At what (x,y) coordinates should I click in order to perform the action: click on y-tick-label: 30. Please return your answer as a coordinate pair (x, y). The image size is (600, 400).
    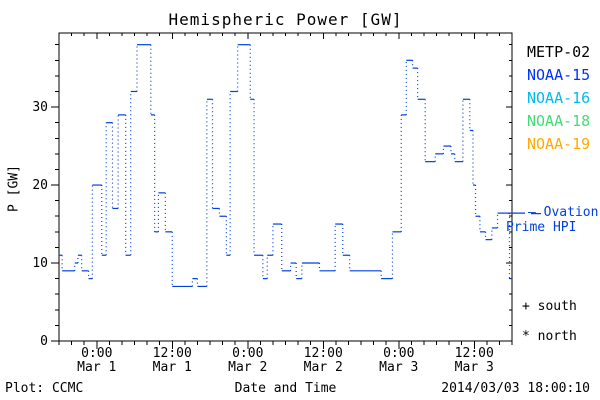
    Looking at the image, I should click on (40, 107).